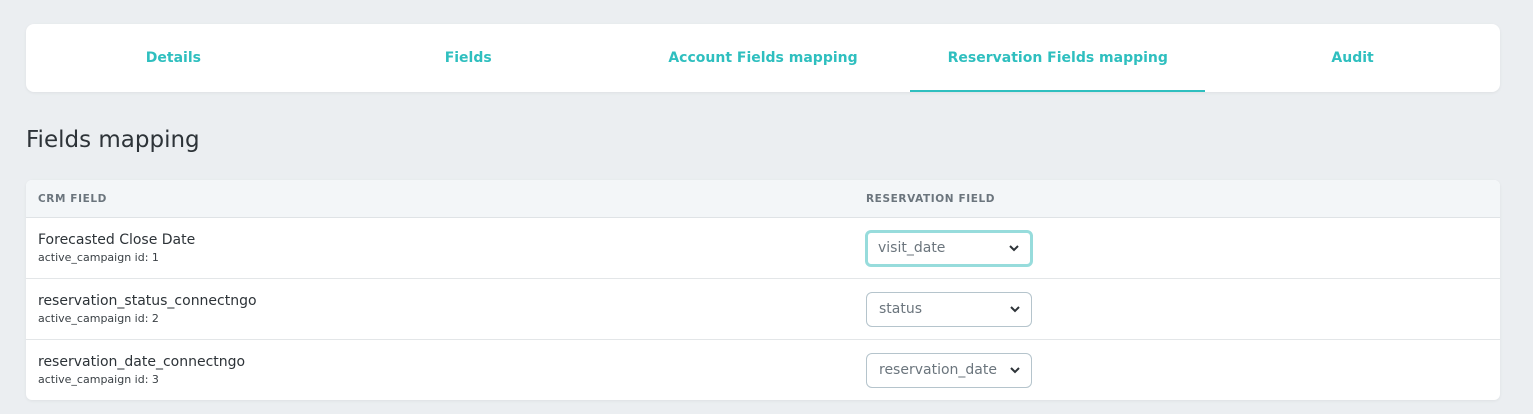 The height and width of the screenshot is (414, 1533). Describe the element at coordinates (142, 362) in the screenshot. I see `crm-field-name: reservation_date_connectngo` at that location.